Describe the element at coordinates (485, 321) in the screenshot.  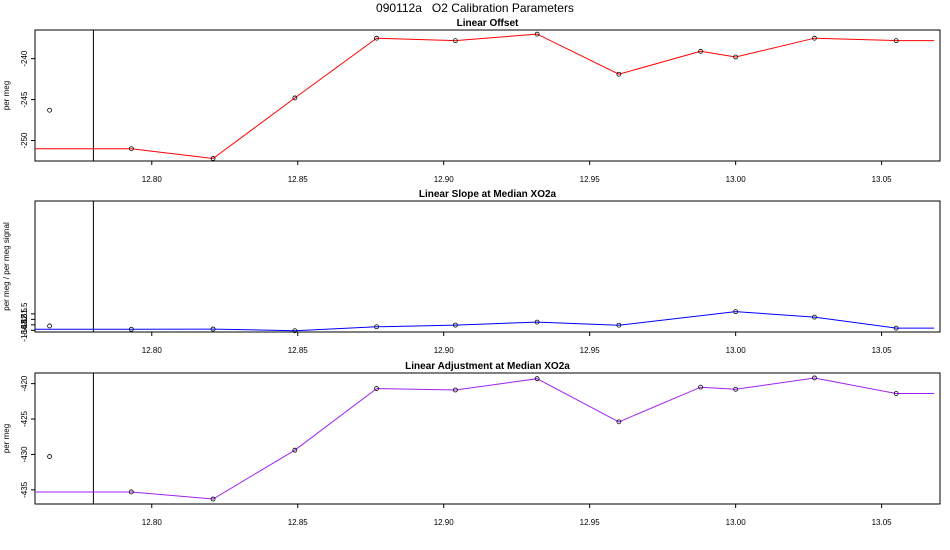
I see `series-line` at that location.